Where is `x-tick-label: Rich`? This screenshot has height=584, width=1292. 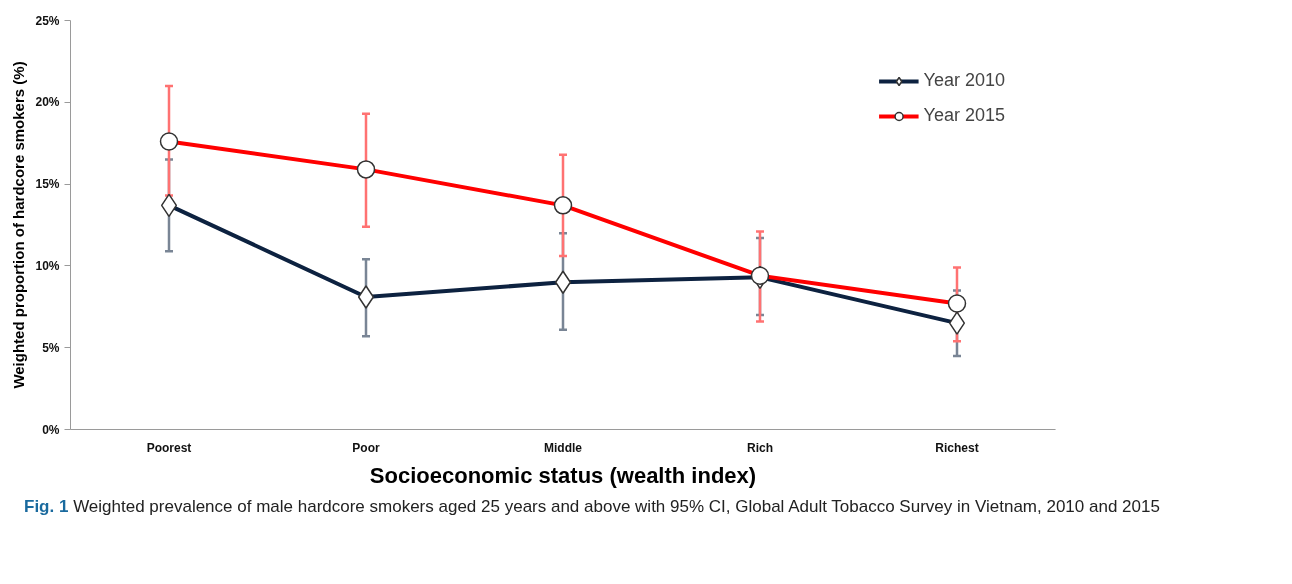 x-tick-label: Rich is located at coordinates (760, 447).